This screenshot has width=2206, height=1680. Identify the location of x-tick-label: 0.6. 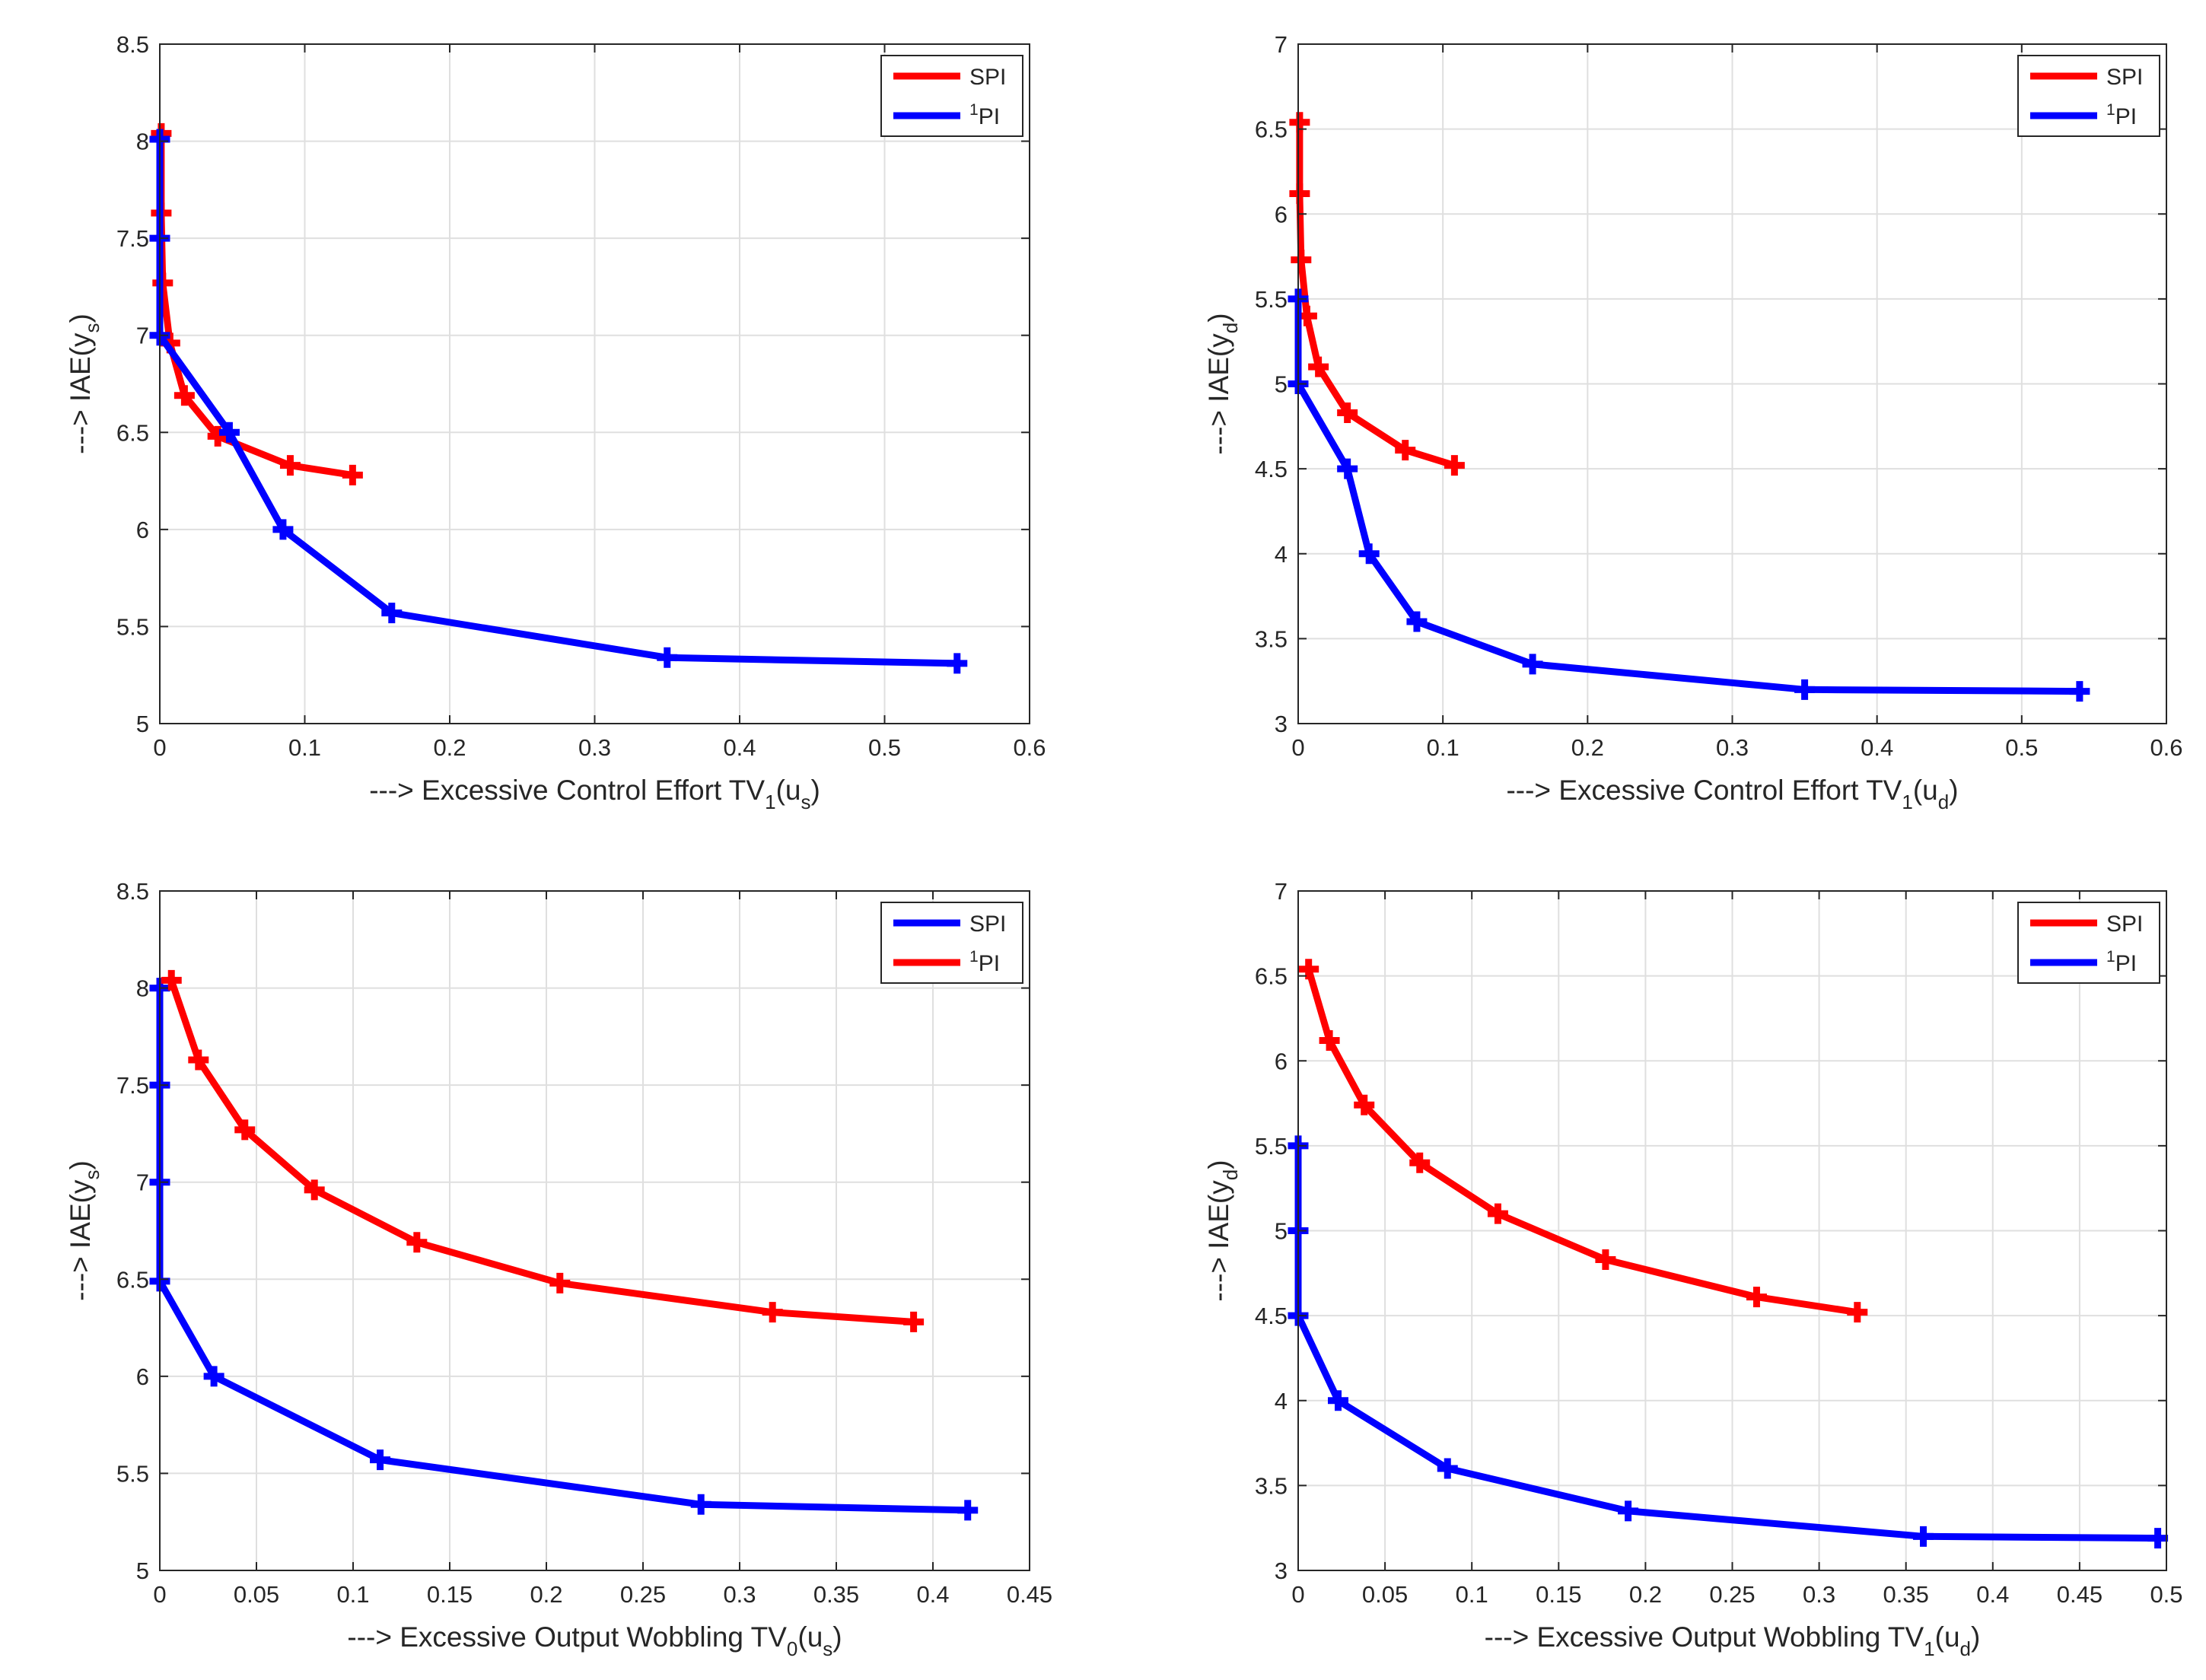
(2166, 748).